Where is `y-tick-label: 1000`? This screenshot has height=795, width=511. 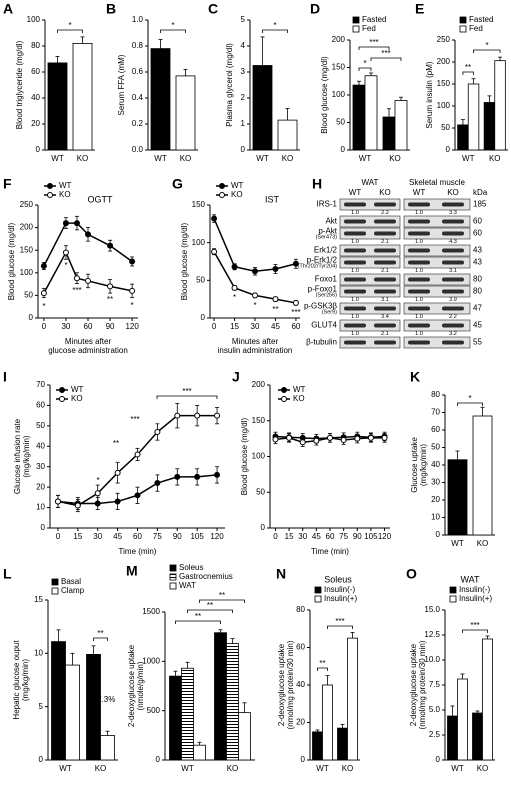
y-tick-label: 1000 is located at coordinates (151, 660).